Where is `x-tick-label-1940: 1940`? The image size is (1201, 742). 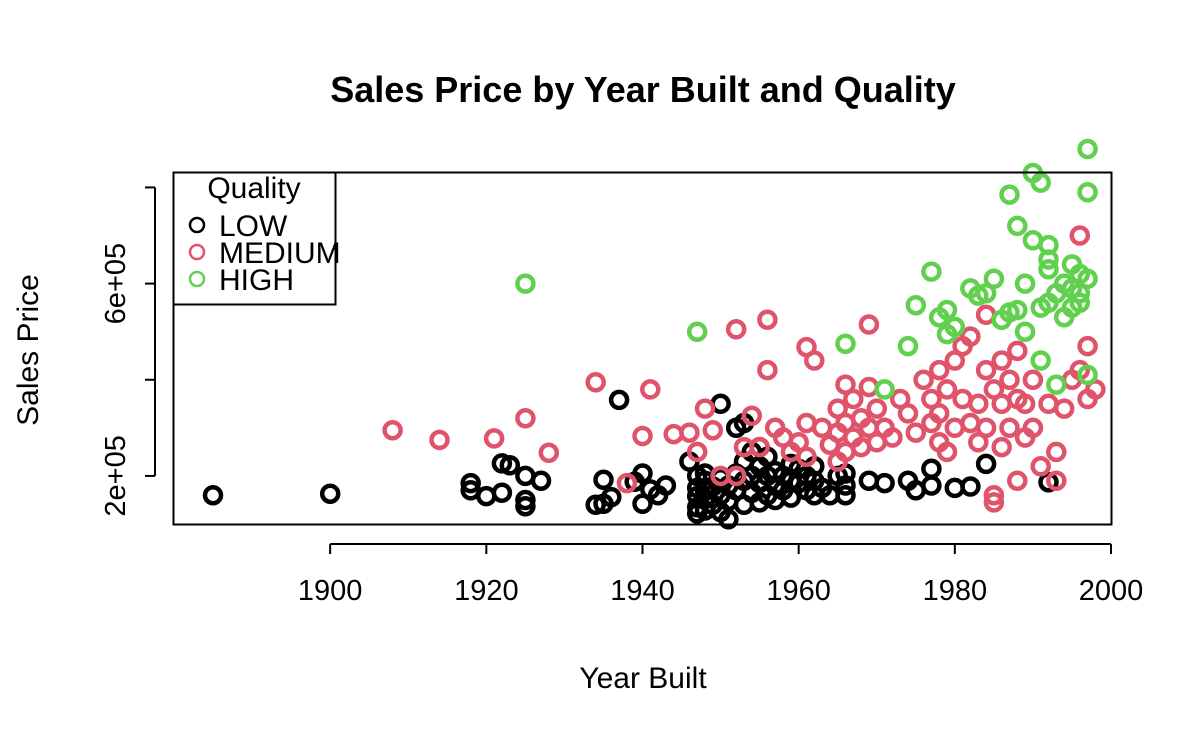 x-tick-label-1940: 1940 is located at coordinates (642, 591).